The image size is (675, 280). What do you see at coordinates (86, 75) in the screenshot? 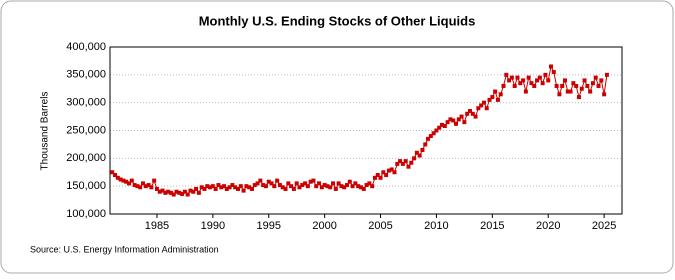
I see `y-tick-label: 350,000` at bounding box center [86, 75].